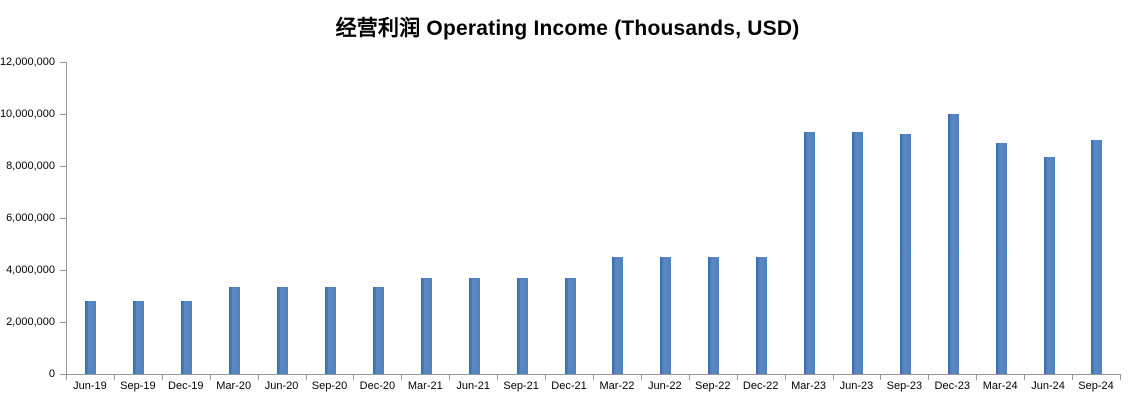  Describe the element at coordinates (904, 386) in the screenshot. I see `x-tick-label: Sep-23` at that location.